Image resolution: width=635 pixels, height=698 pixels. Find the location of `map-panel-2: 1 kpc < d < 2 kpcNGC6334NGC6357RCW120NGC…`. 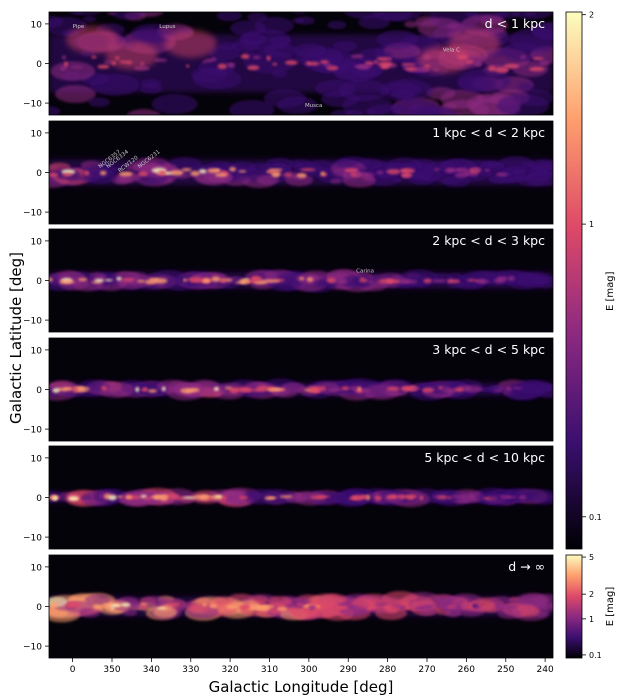

map-panel-2: 1 kpc < d < 2 kpcNGC6334NGC6357RCW120NGC… is located at coordinates (288, 172).